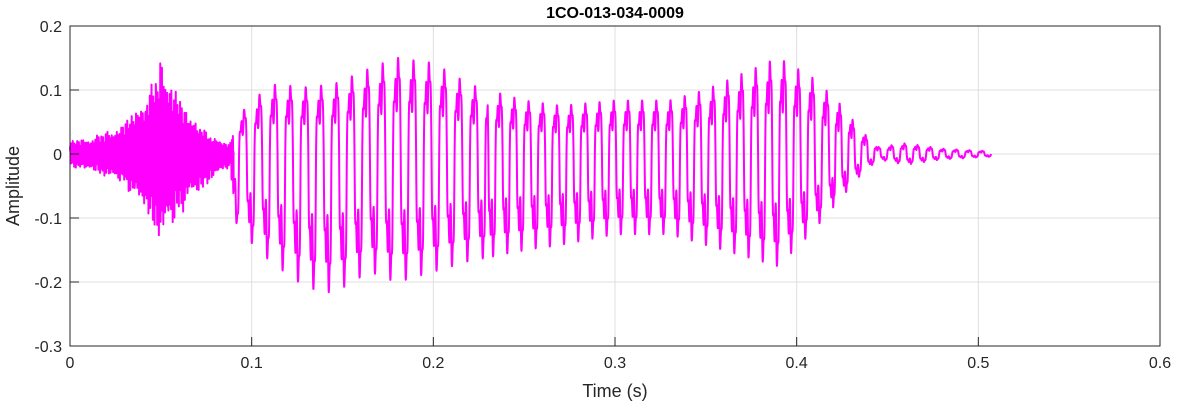 The image size is (1177, 404). Describe the element at coordinates (13, 186) in the screenshot. I see `y-axis-label: Amplitude` at that location.